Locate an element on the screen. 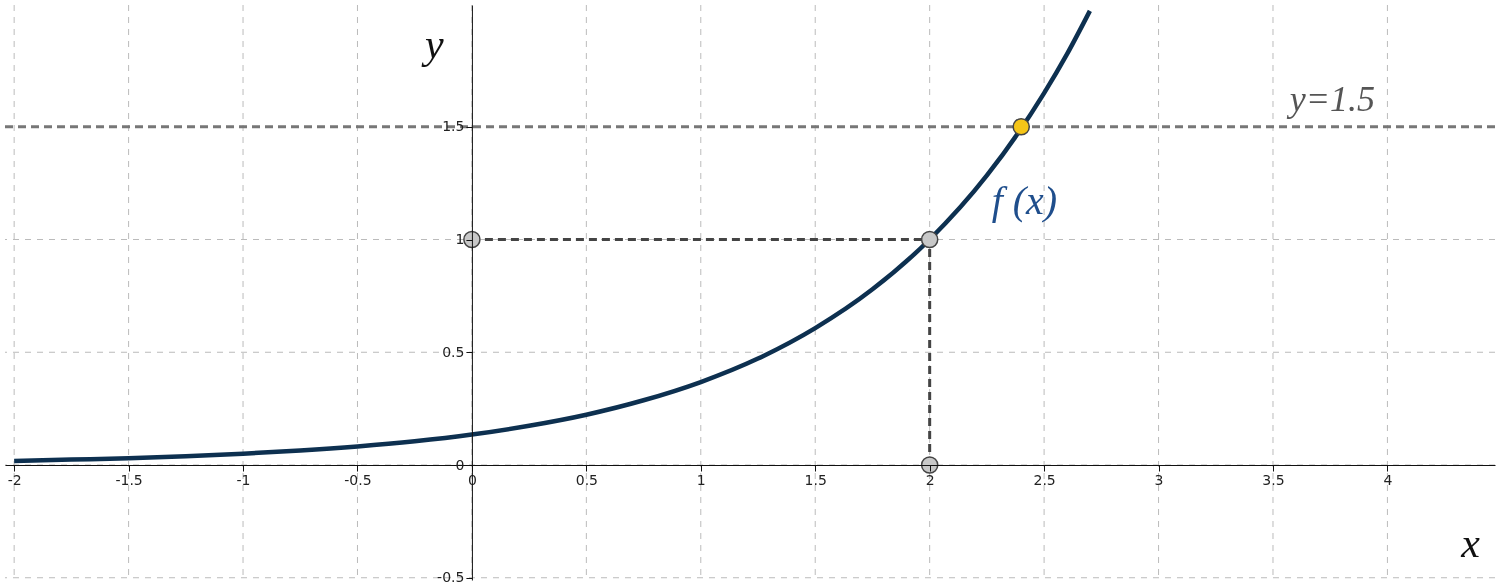 The image size is (1500, 585). y-tick-label: 1.5 is located at coordinates (453, 126).